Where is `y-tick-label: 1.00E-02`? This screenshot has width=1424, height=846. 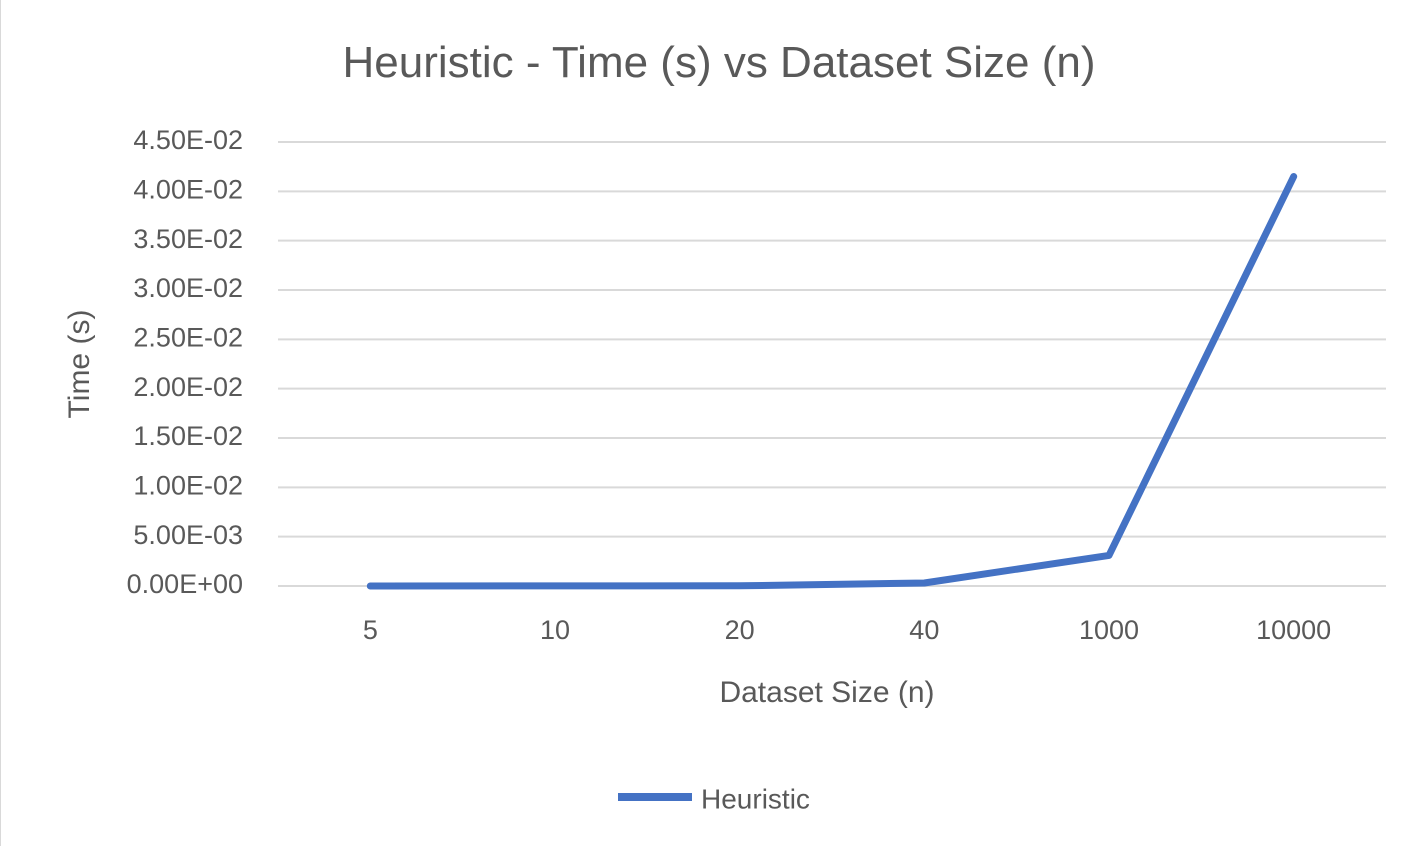
y-tick-label: 1.00E-02 is located at coordinates (188, 485).